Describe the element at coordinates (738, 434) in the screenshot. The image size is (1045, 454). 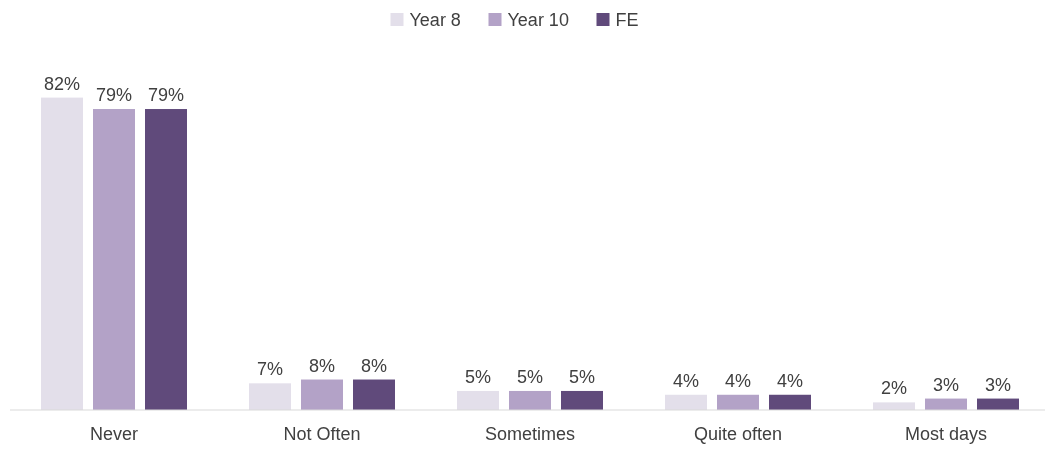
I see `x-tick-label: Quite often` at that location.